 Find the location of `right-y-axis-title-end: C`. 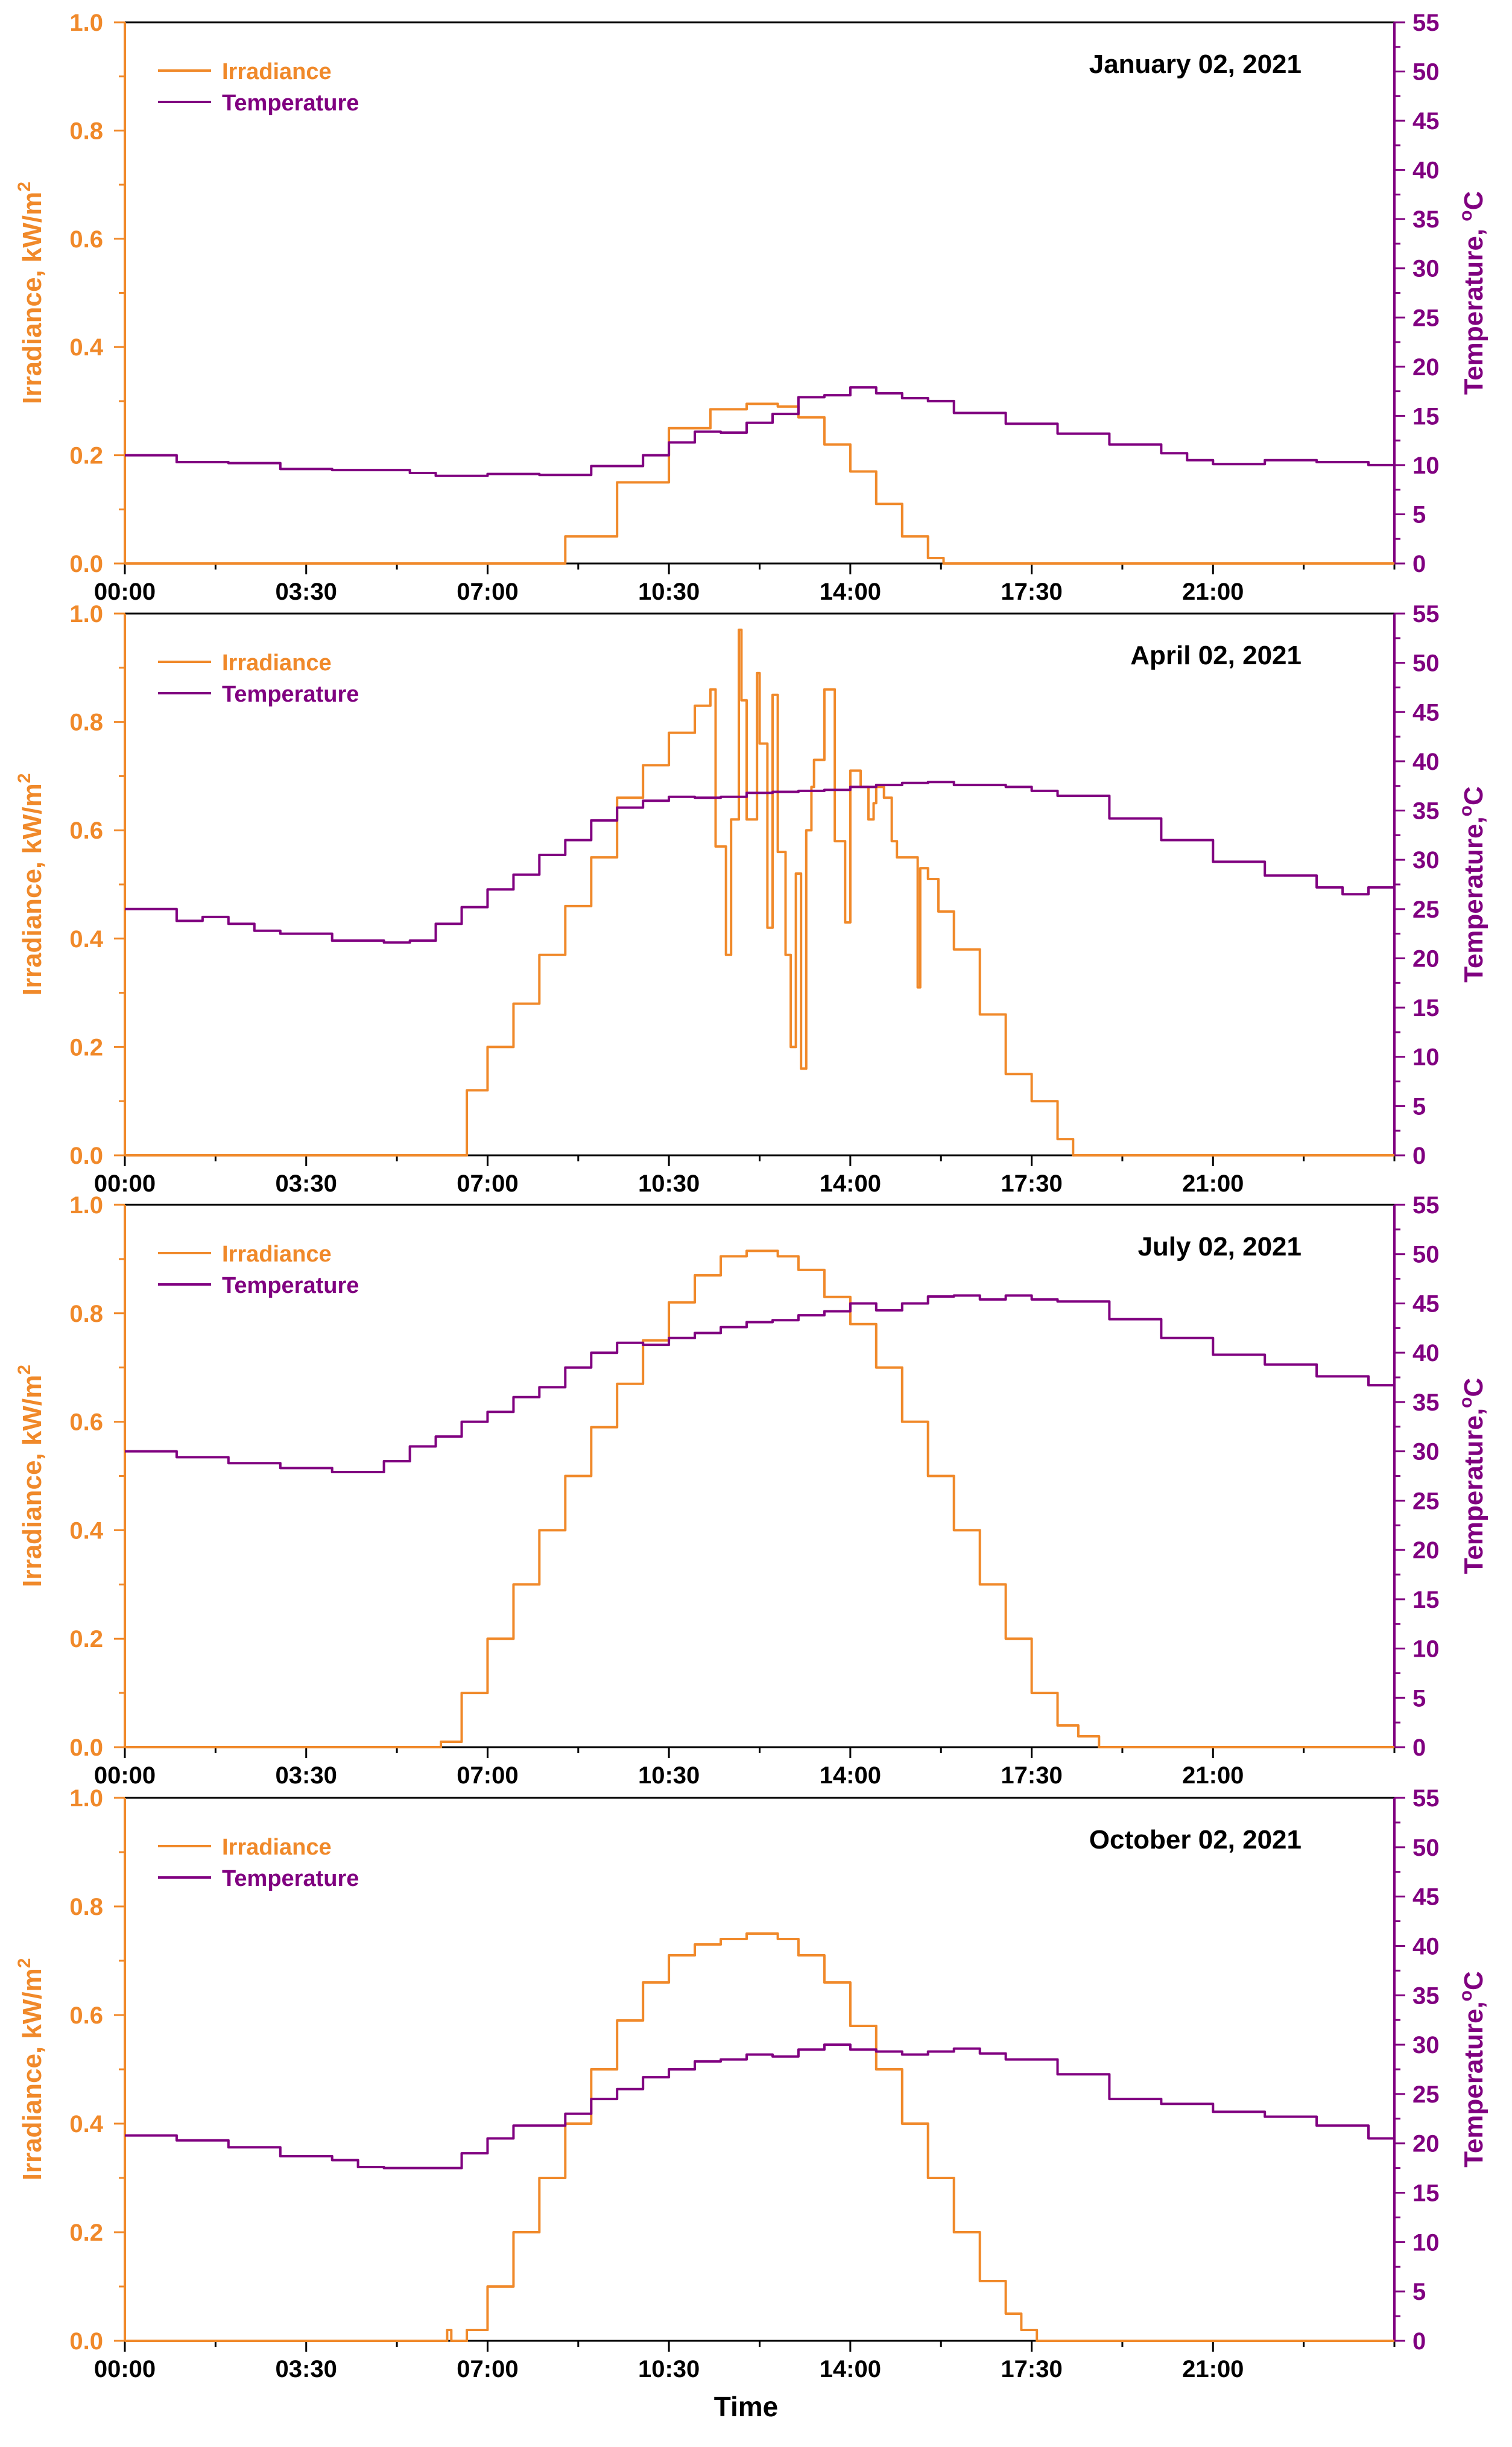

right-y-axis-title-end: C is located at coordinates (1473, 201).